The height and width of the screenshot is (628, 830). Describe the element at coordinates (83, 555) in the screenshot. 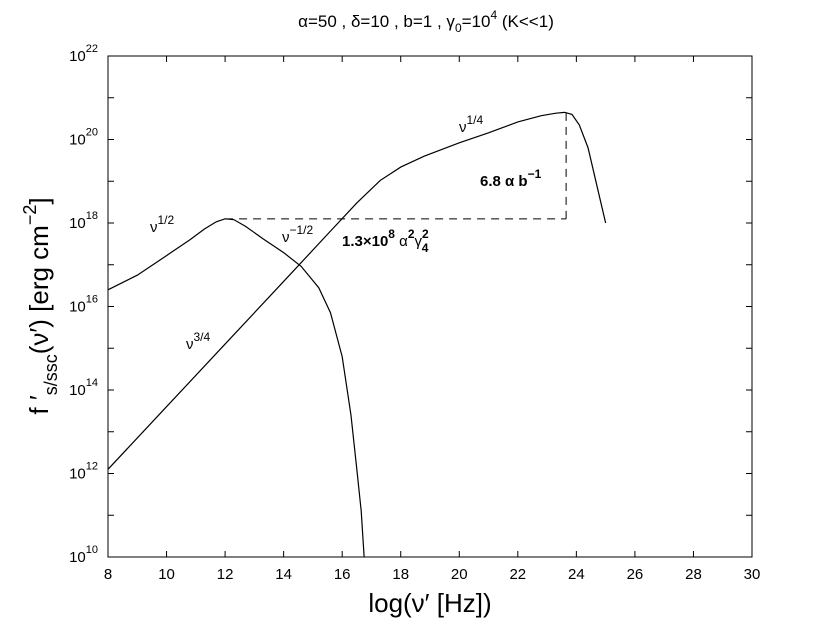

I see `y-tick-label: 1010` at that location.